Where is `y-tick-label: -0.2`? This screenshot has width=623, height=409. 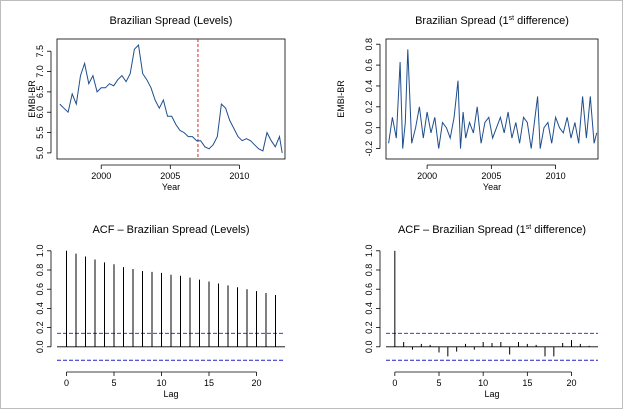
y-tick-label: -0.2 is located at coordinates (369, 149).